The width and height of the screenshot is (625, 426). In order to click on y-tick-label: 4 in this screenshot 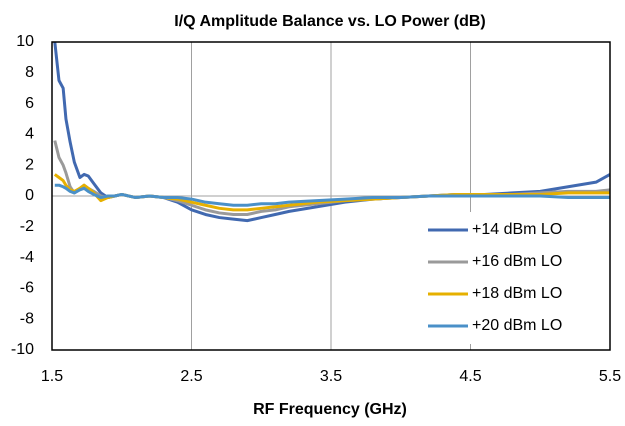, I will do `click(29, 134)`.